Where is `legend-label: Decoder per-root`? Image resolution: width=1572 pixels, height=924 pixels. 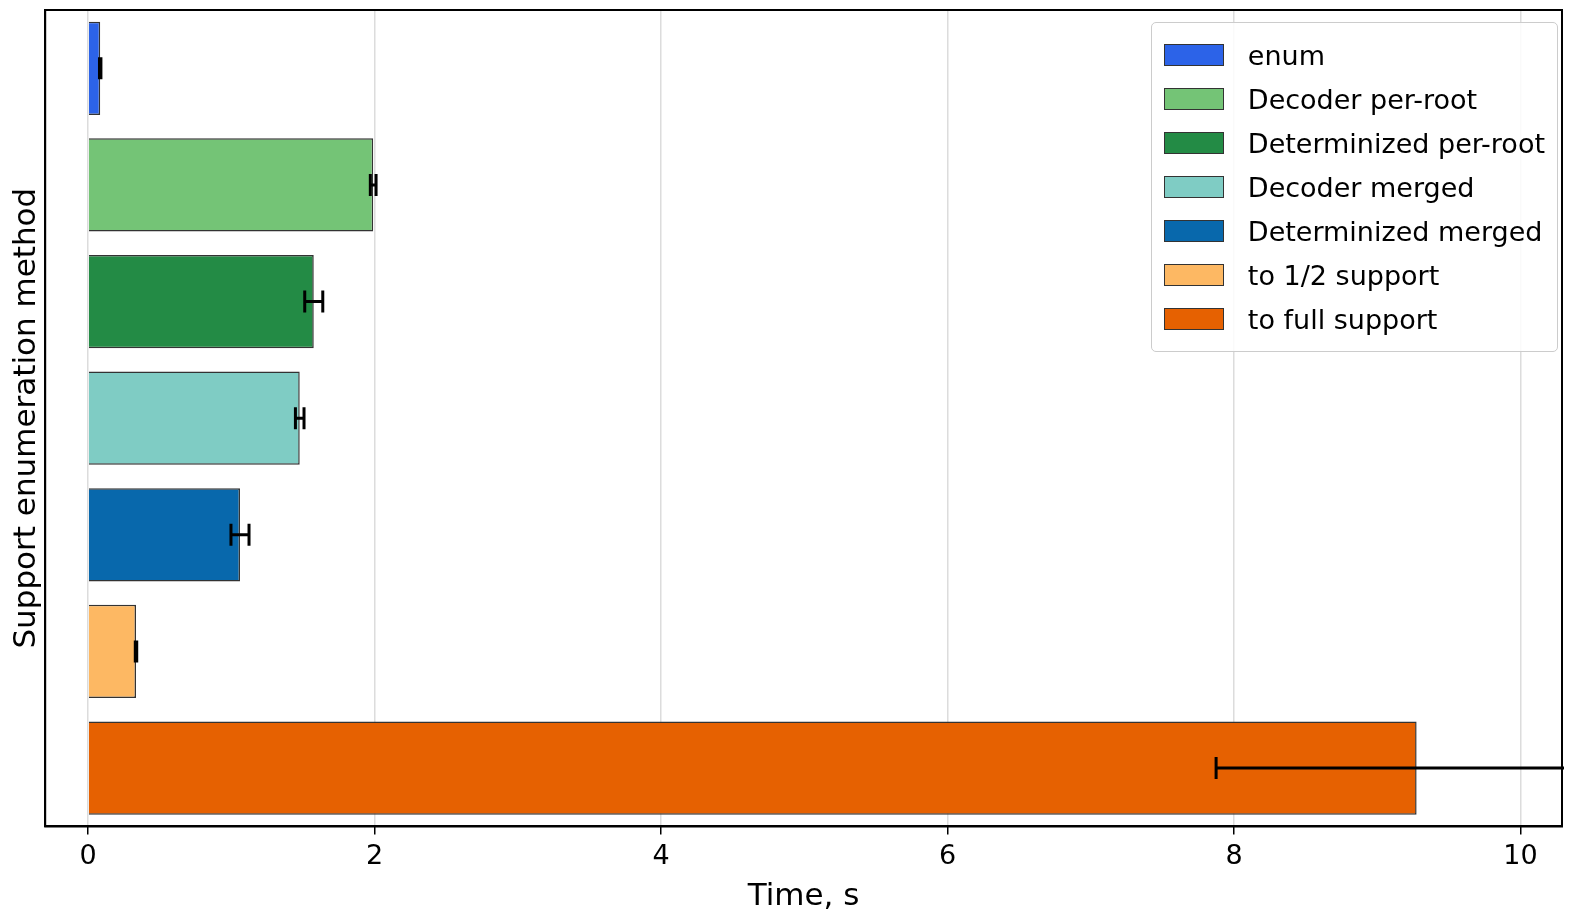
legend-label: Decoder per-root is located at coordinates (1362, 99).